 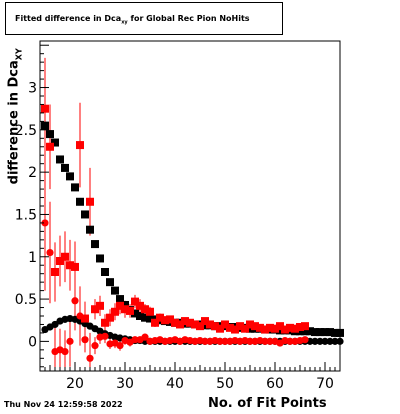 I want to click on x-tick-label: 40, so click(x=175, y=384).